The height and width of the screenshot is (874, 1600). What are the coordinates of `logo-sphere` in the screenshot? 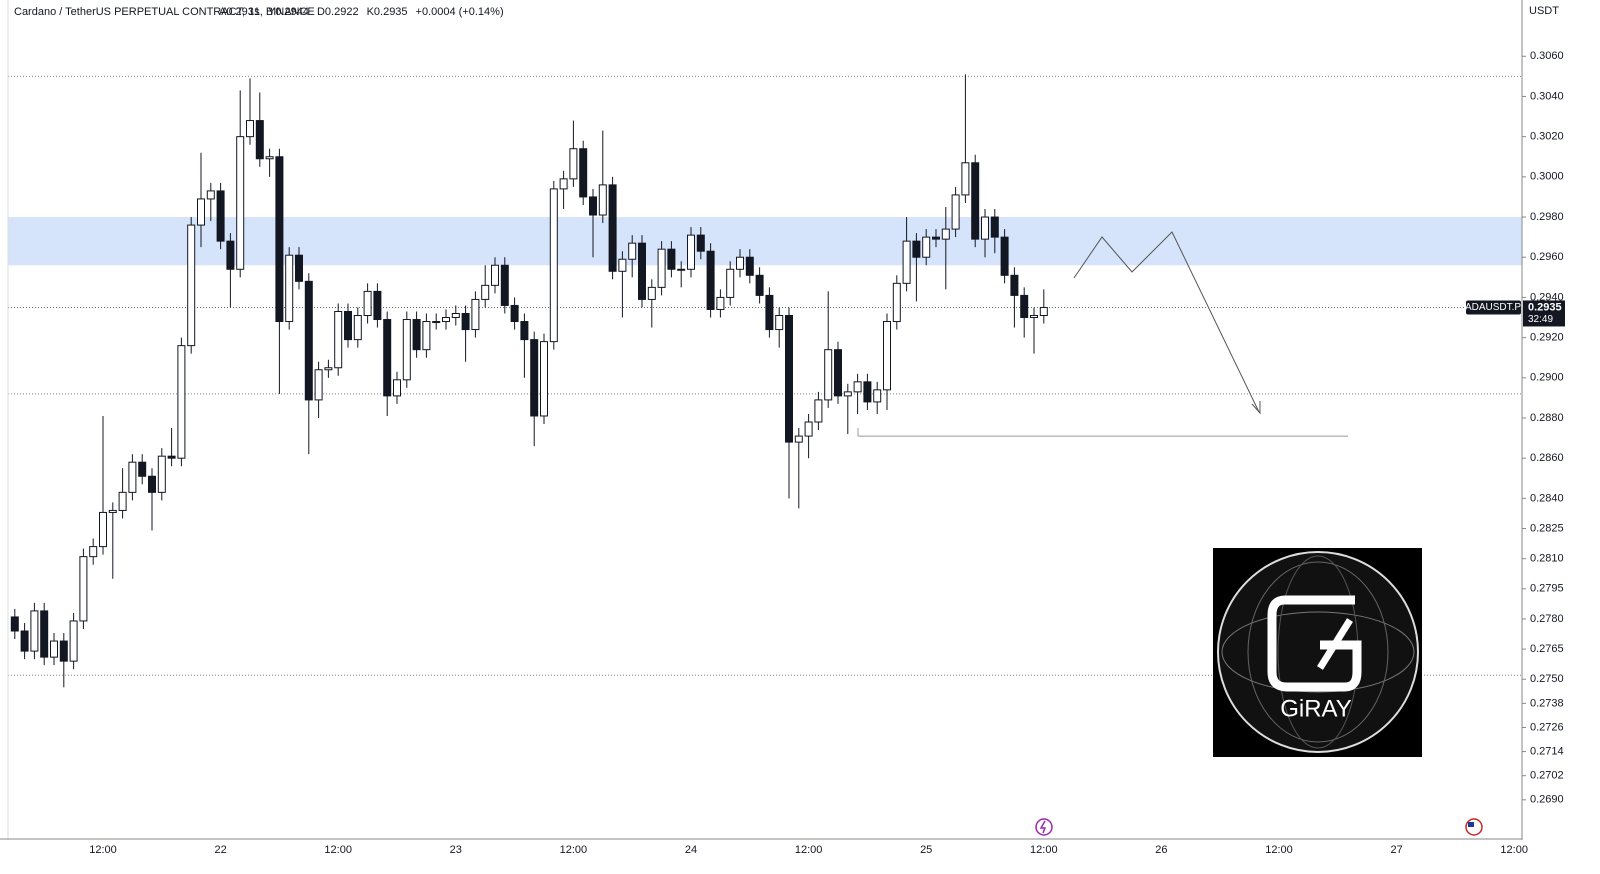 It's located at (1318, 652).